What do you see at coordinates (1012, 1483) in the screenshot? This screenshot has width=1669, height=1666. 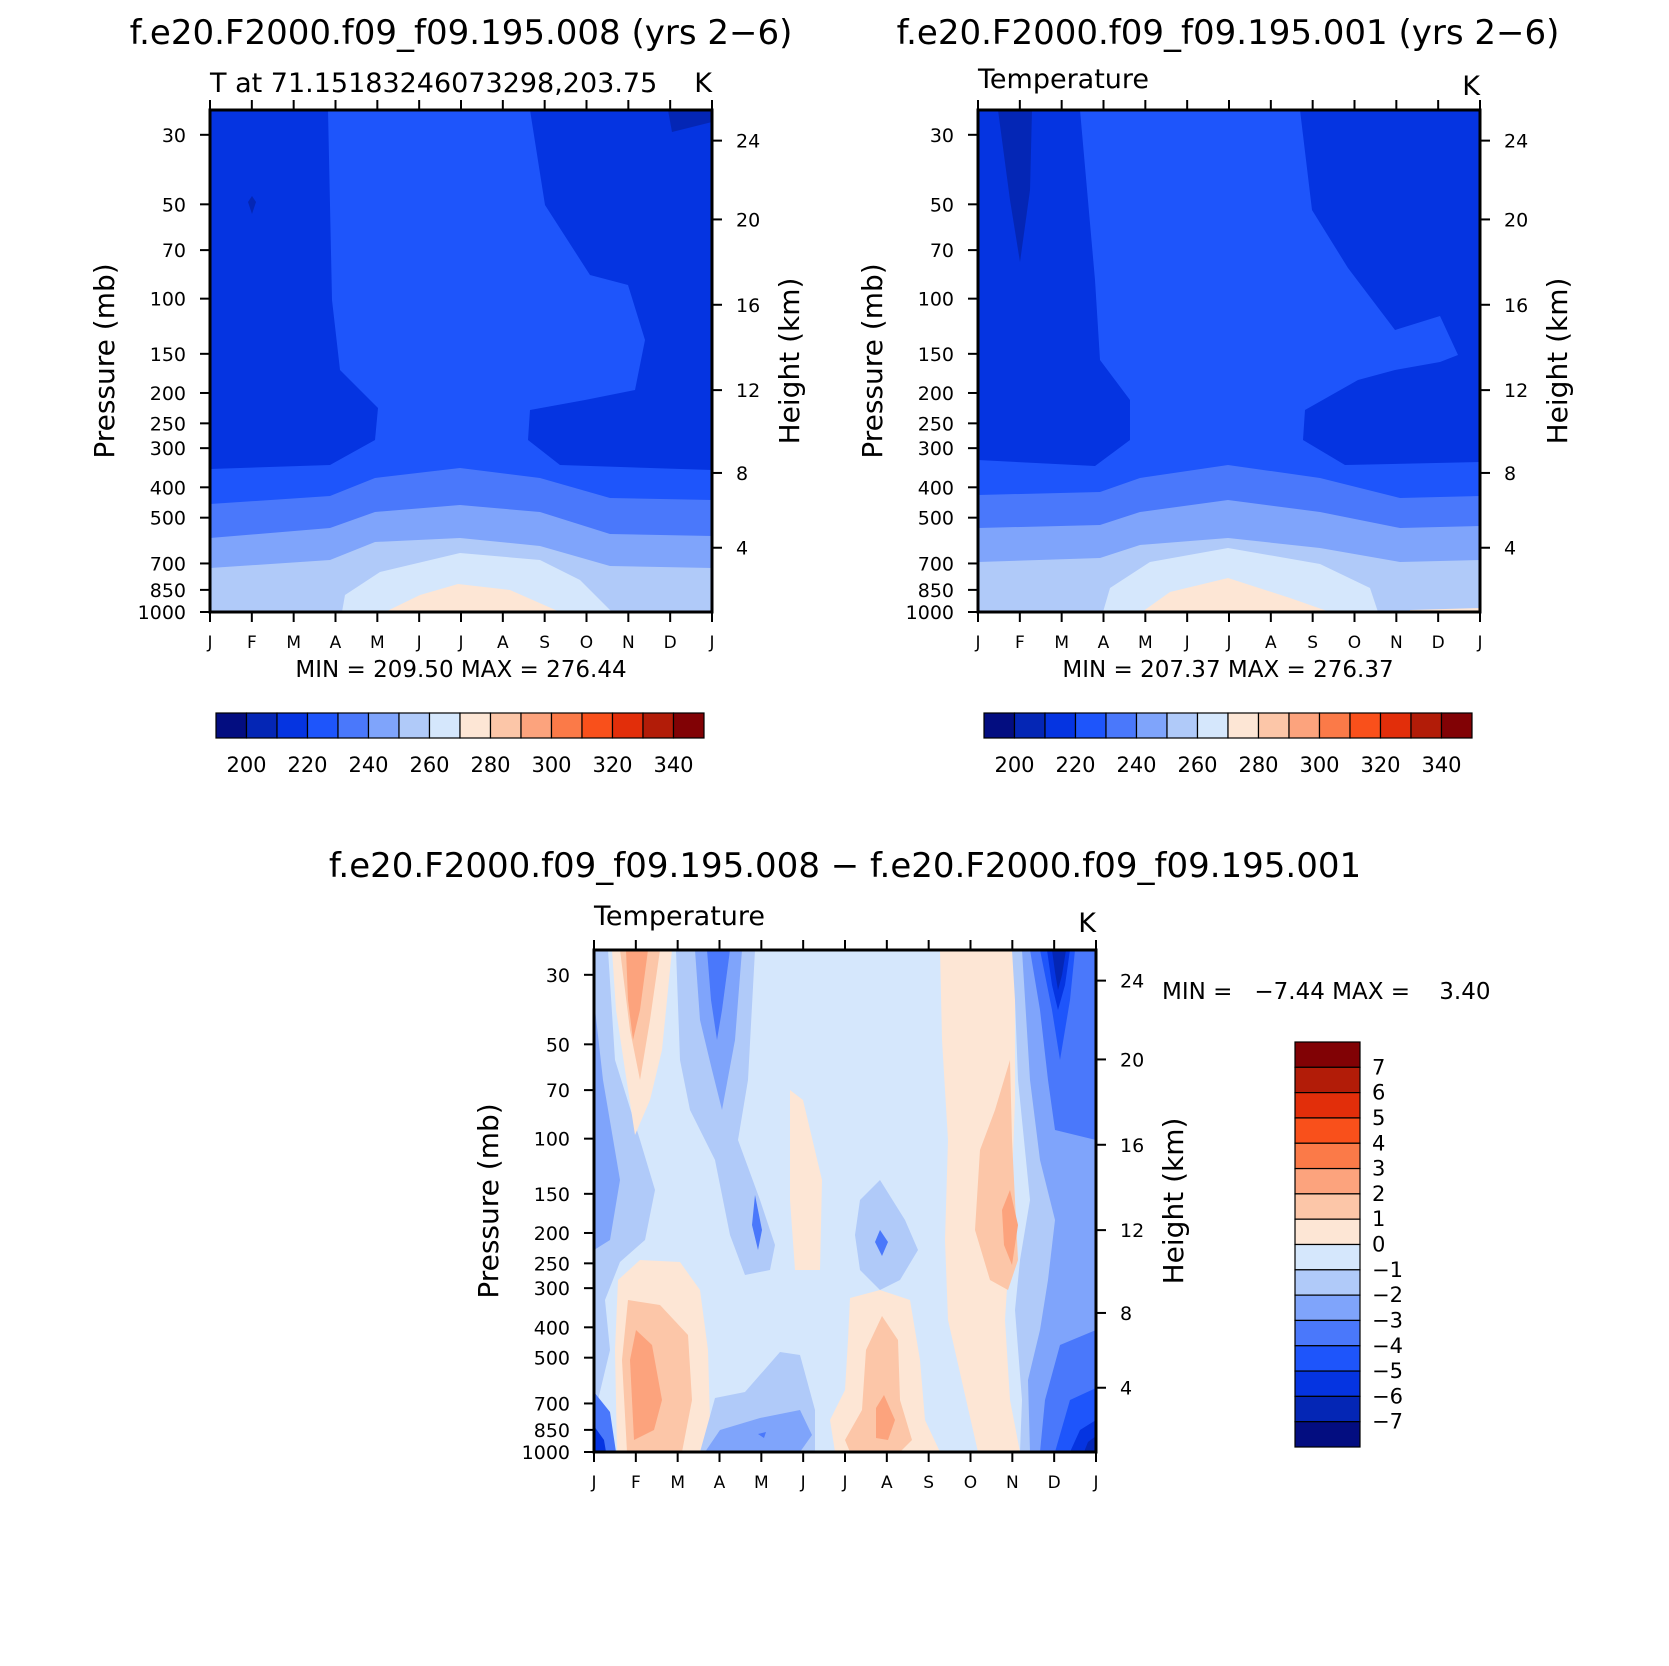 I see `x-tick-label: N` at bounding box center [1012, 1483].